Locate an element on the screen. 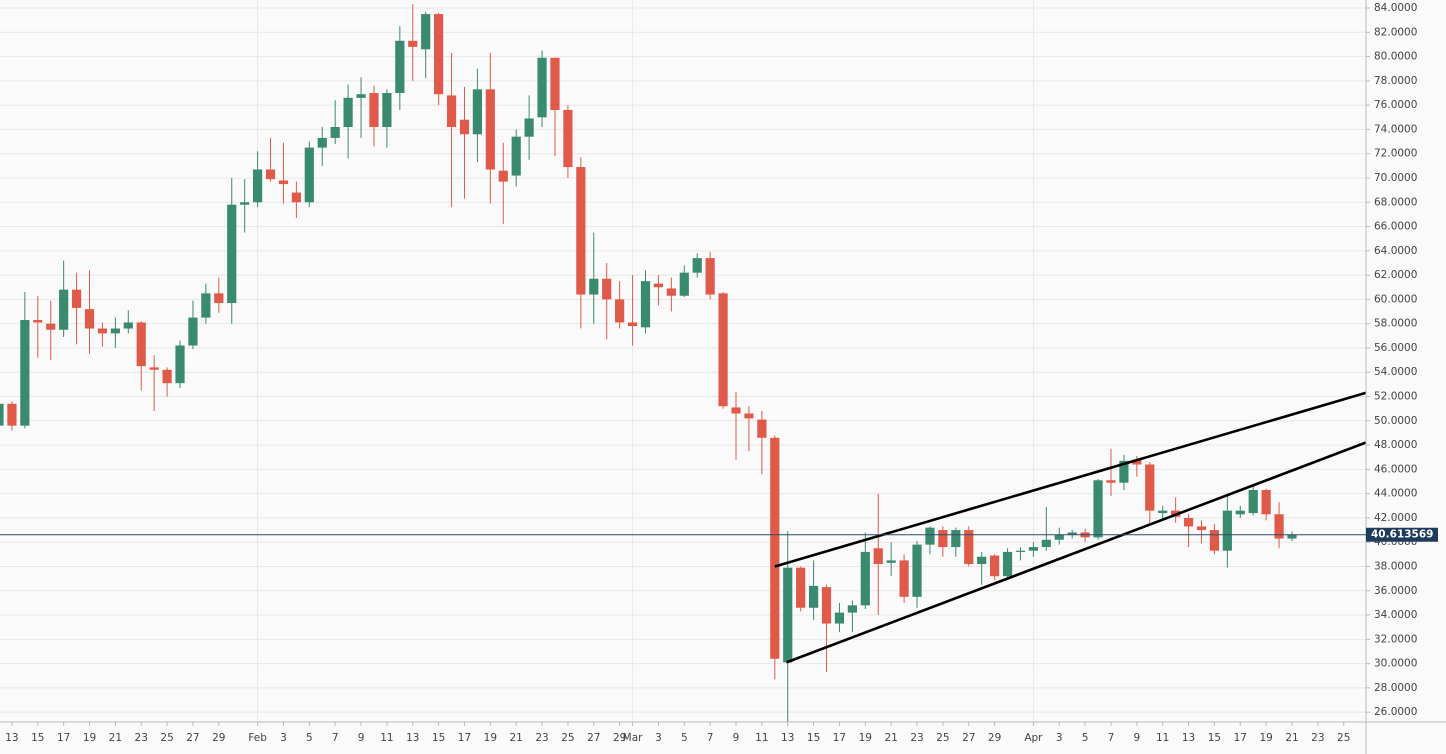 The width and height of the screenshot is (1446, 754). y-tick-label: 54.0000 is located at coordinates (1395, 372).